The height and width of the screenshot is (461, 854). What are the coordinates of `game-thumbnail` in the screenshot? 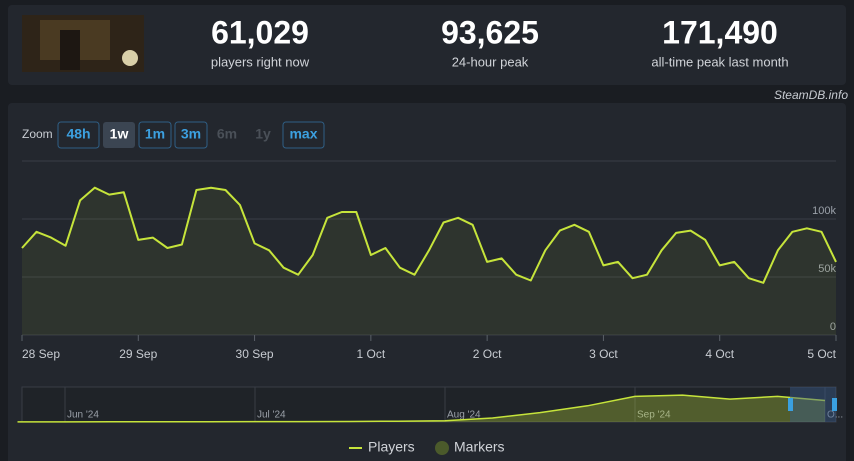 It's located at (83, 43).